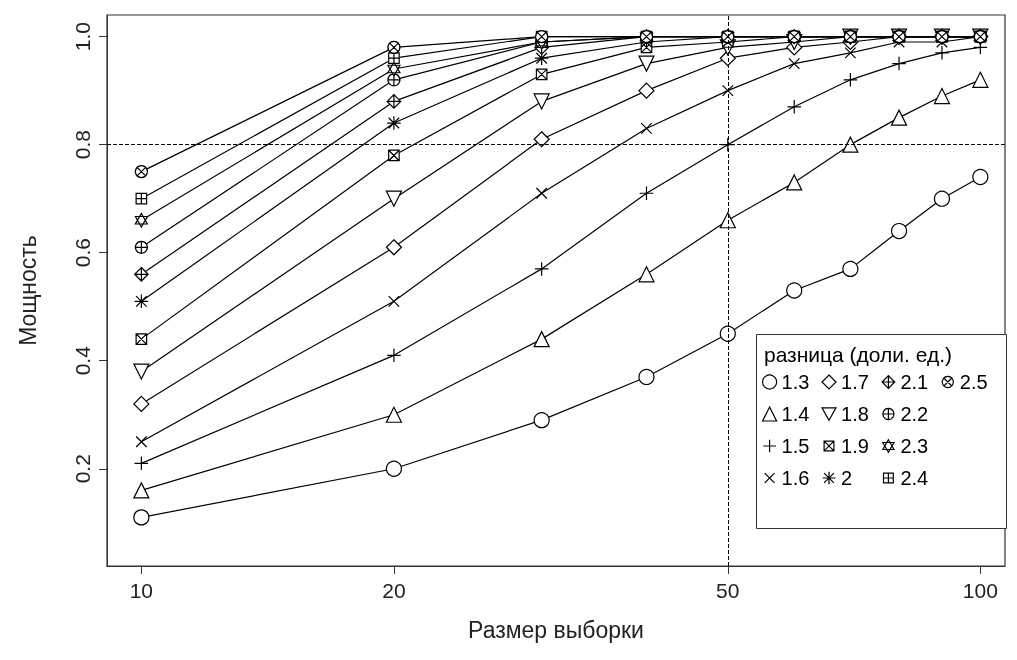  What do you see at coordinates (855, 414) in the screenshot?
I see `legend-label: 1.8` at bounding box center [855, 414].